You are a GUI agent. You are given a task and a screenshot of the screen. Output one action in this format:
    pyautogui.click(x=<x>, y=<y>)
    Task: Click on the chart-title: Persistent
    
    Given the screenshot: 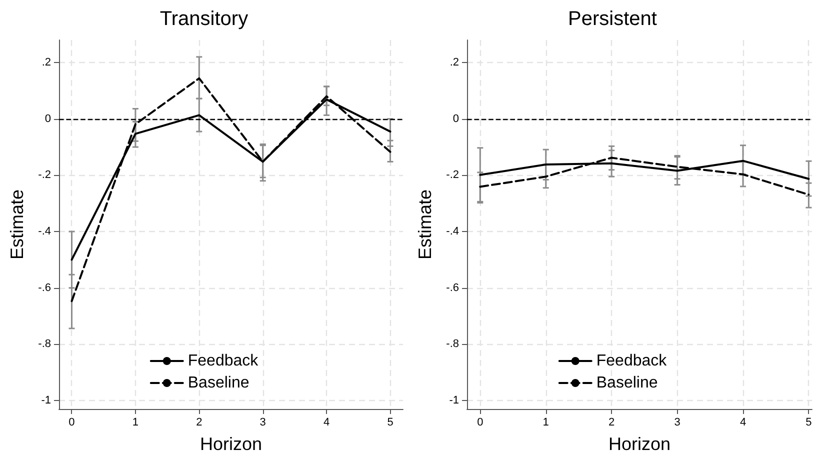 What is the action you would take?
    pyautogui.click(x=613, y=19)
    